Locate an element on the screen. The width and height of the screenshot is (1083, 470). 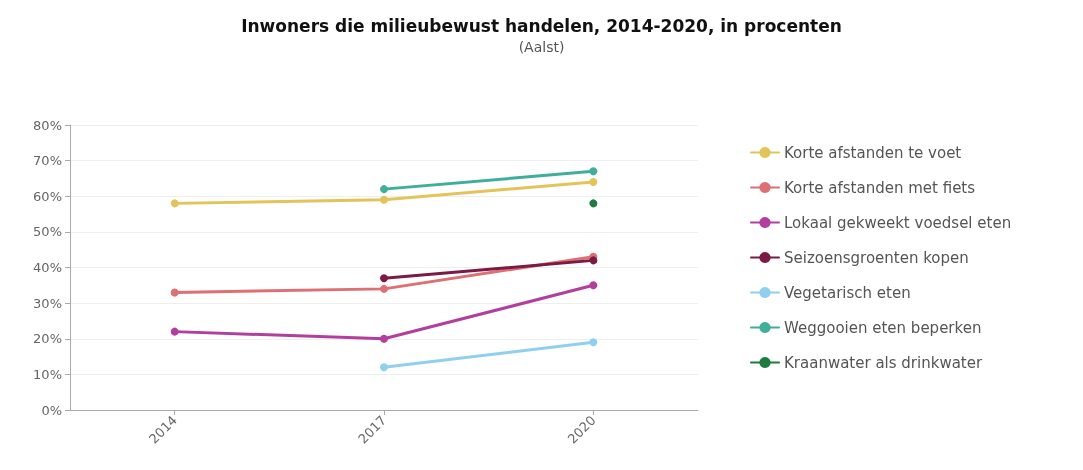
y-tick-label: 10% is located at coordinates (47, 374).